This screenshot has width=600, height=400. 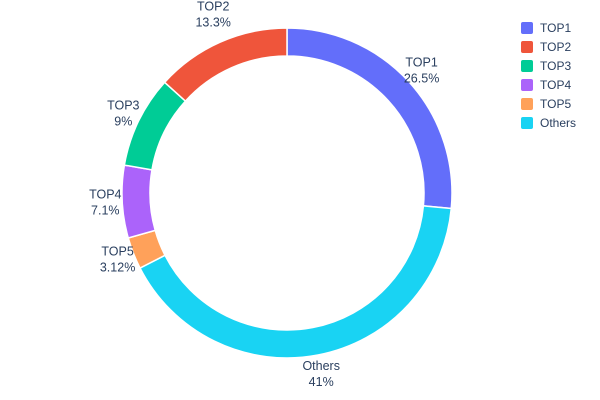 What do you see at coordinates (527, 123) in the screenshot?
I see `legend-swatch-others` at bounding box center [527, 123].